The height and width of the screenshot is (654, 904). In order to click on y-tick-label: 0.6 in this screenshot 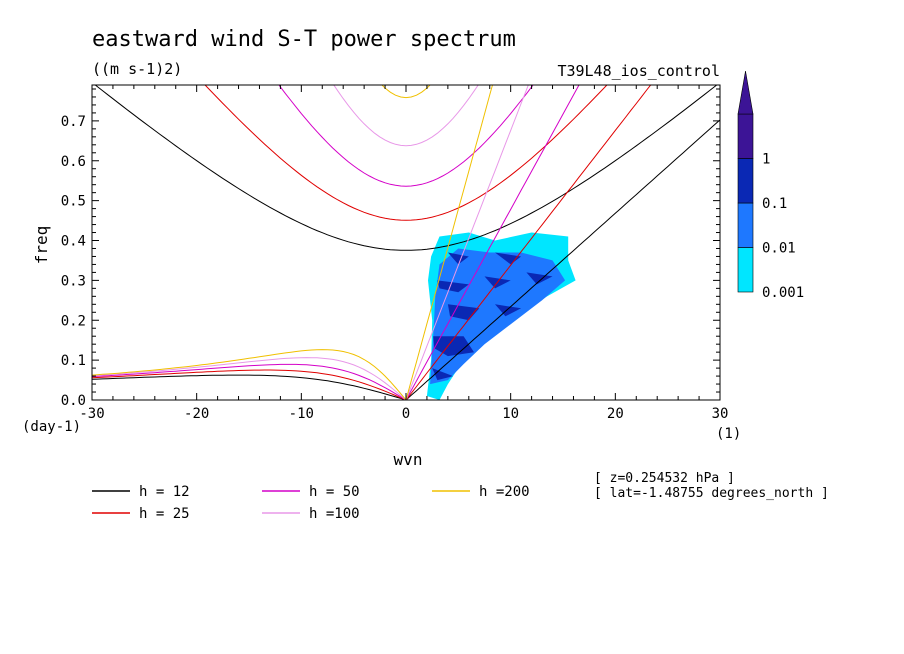, I will do `click(73, 162)`.